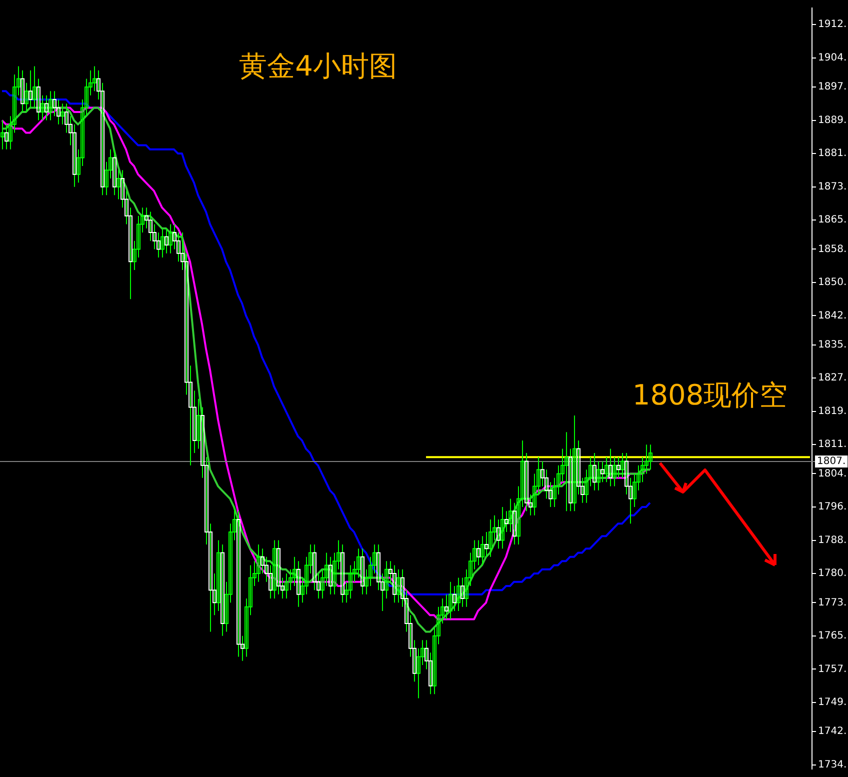  Describe the element at coordinates (832, 282) in the screenshot. I see `y-tick-label: 1850.` at that location.